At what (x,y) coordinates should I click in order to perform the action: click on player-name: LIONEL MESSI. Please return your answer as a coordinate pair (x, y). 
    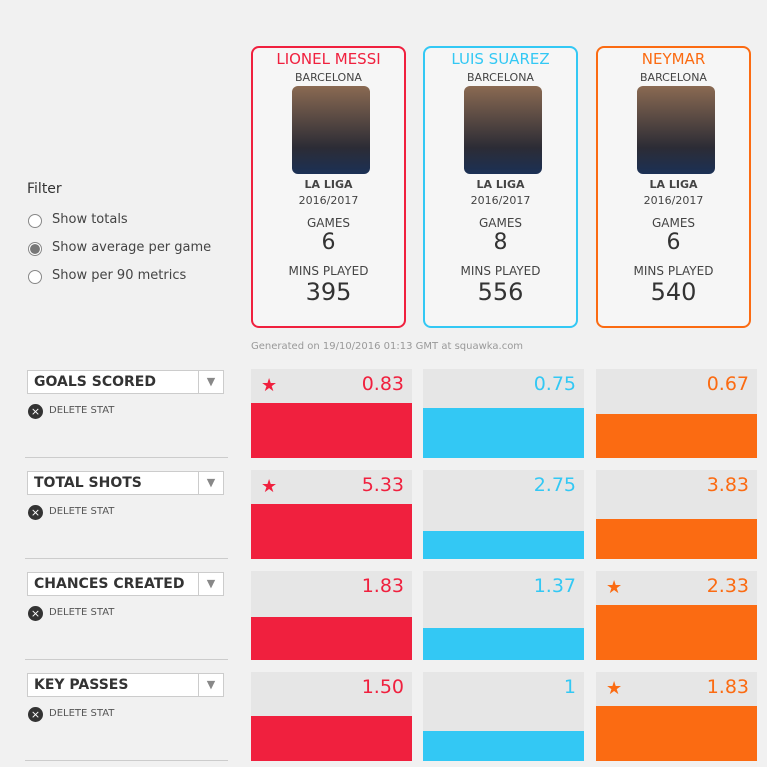
    Looking at the image, I should click on (328, 59).